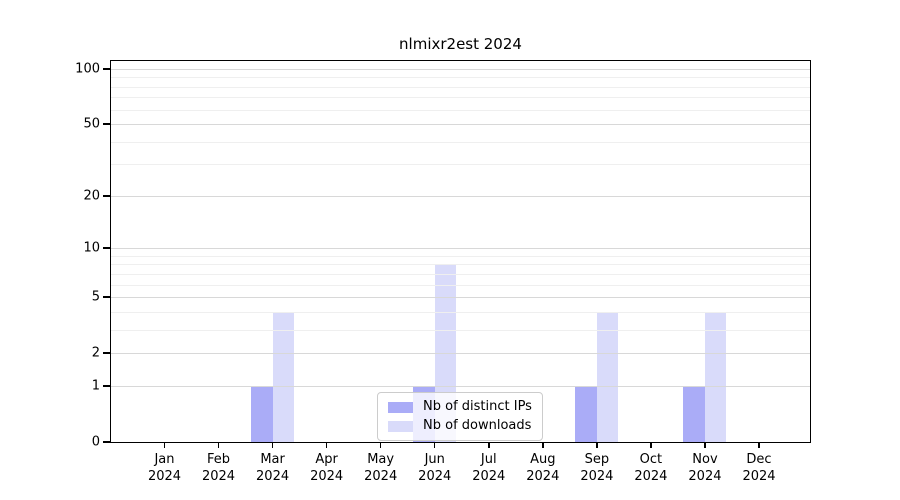 Image resolution: width=900 pixels, height=500 pixels. What do you see at coordinates (759, 468) in the screenshot?
I see `x-axis-tick-label: Dec 2024` at bounding box center [759, 468].